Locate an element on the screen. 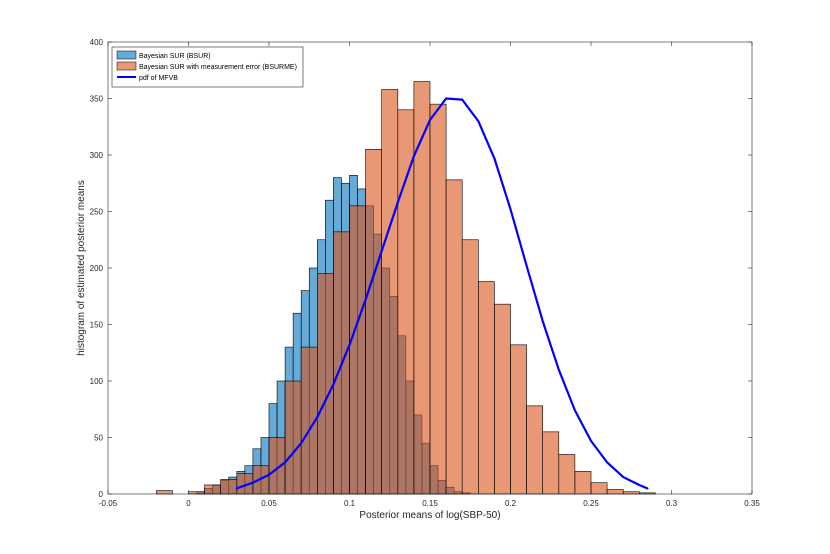 The height and width of the screenshot is (554, 830). y-axis-label: histogram of estimated posterior means is located at coordinates (81, 268).